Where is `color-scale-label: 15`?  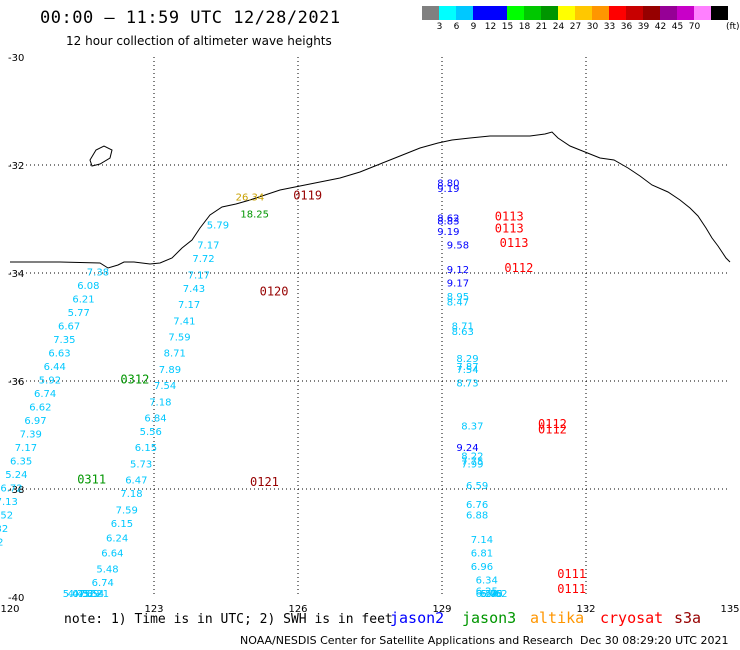
color-scale-label: 15 is located at coordinates (507, 27).